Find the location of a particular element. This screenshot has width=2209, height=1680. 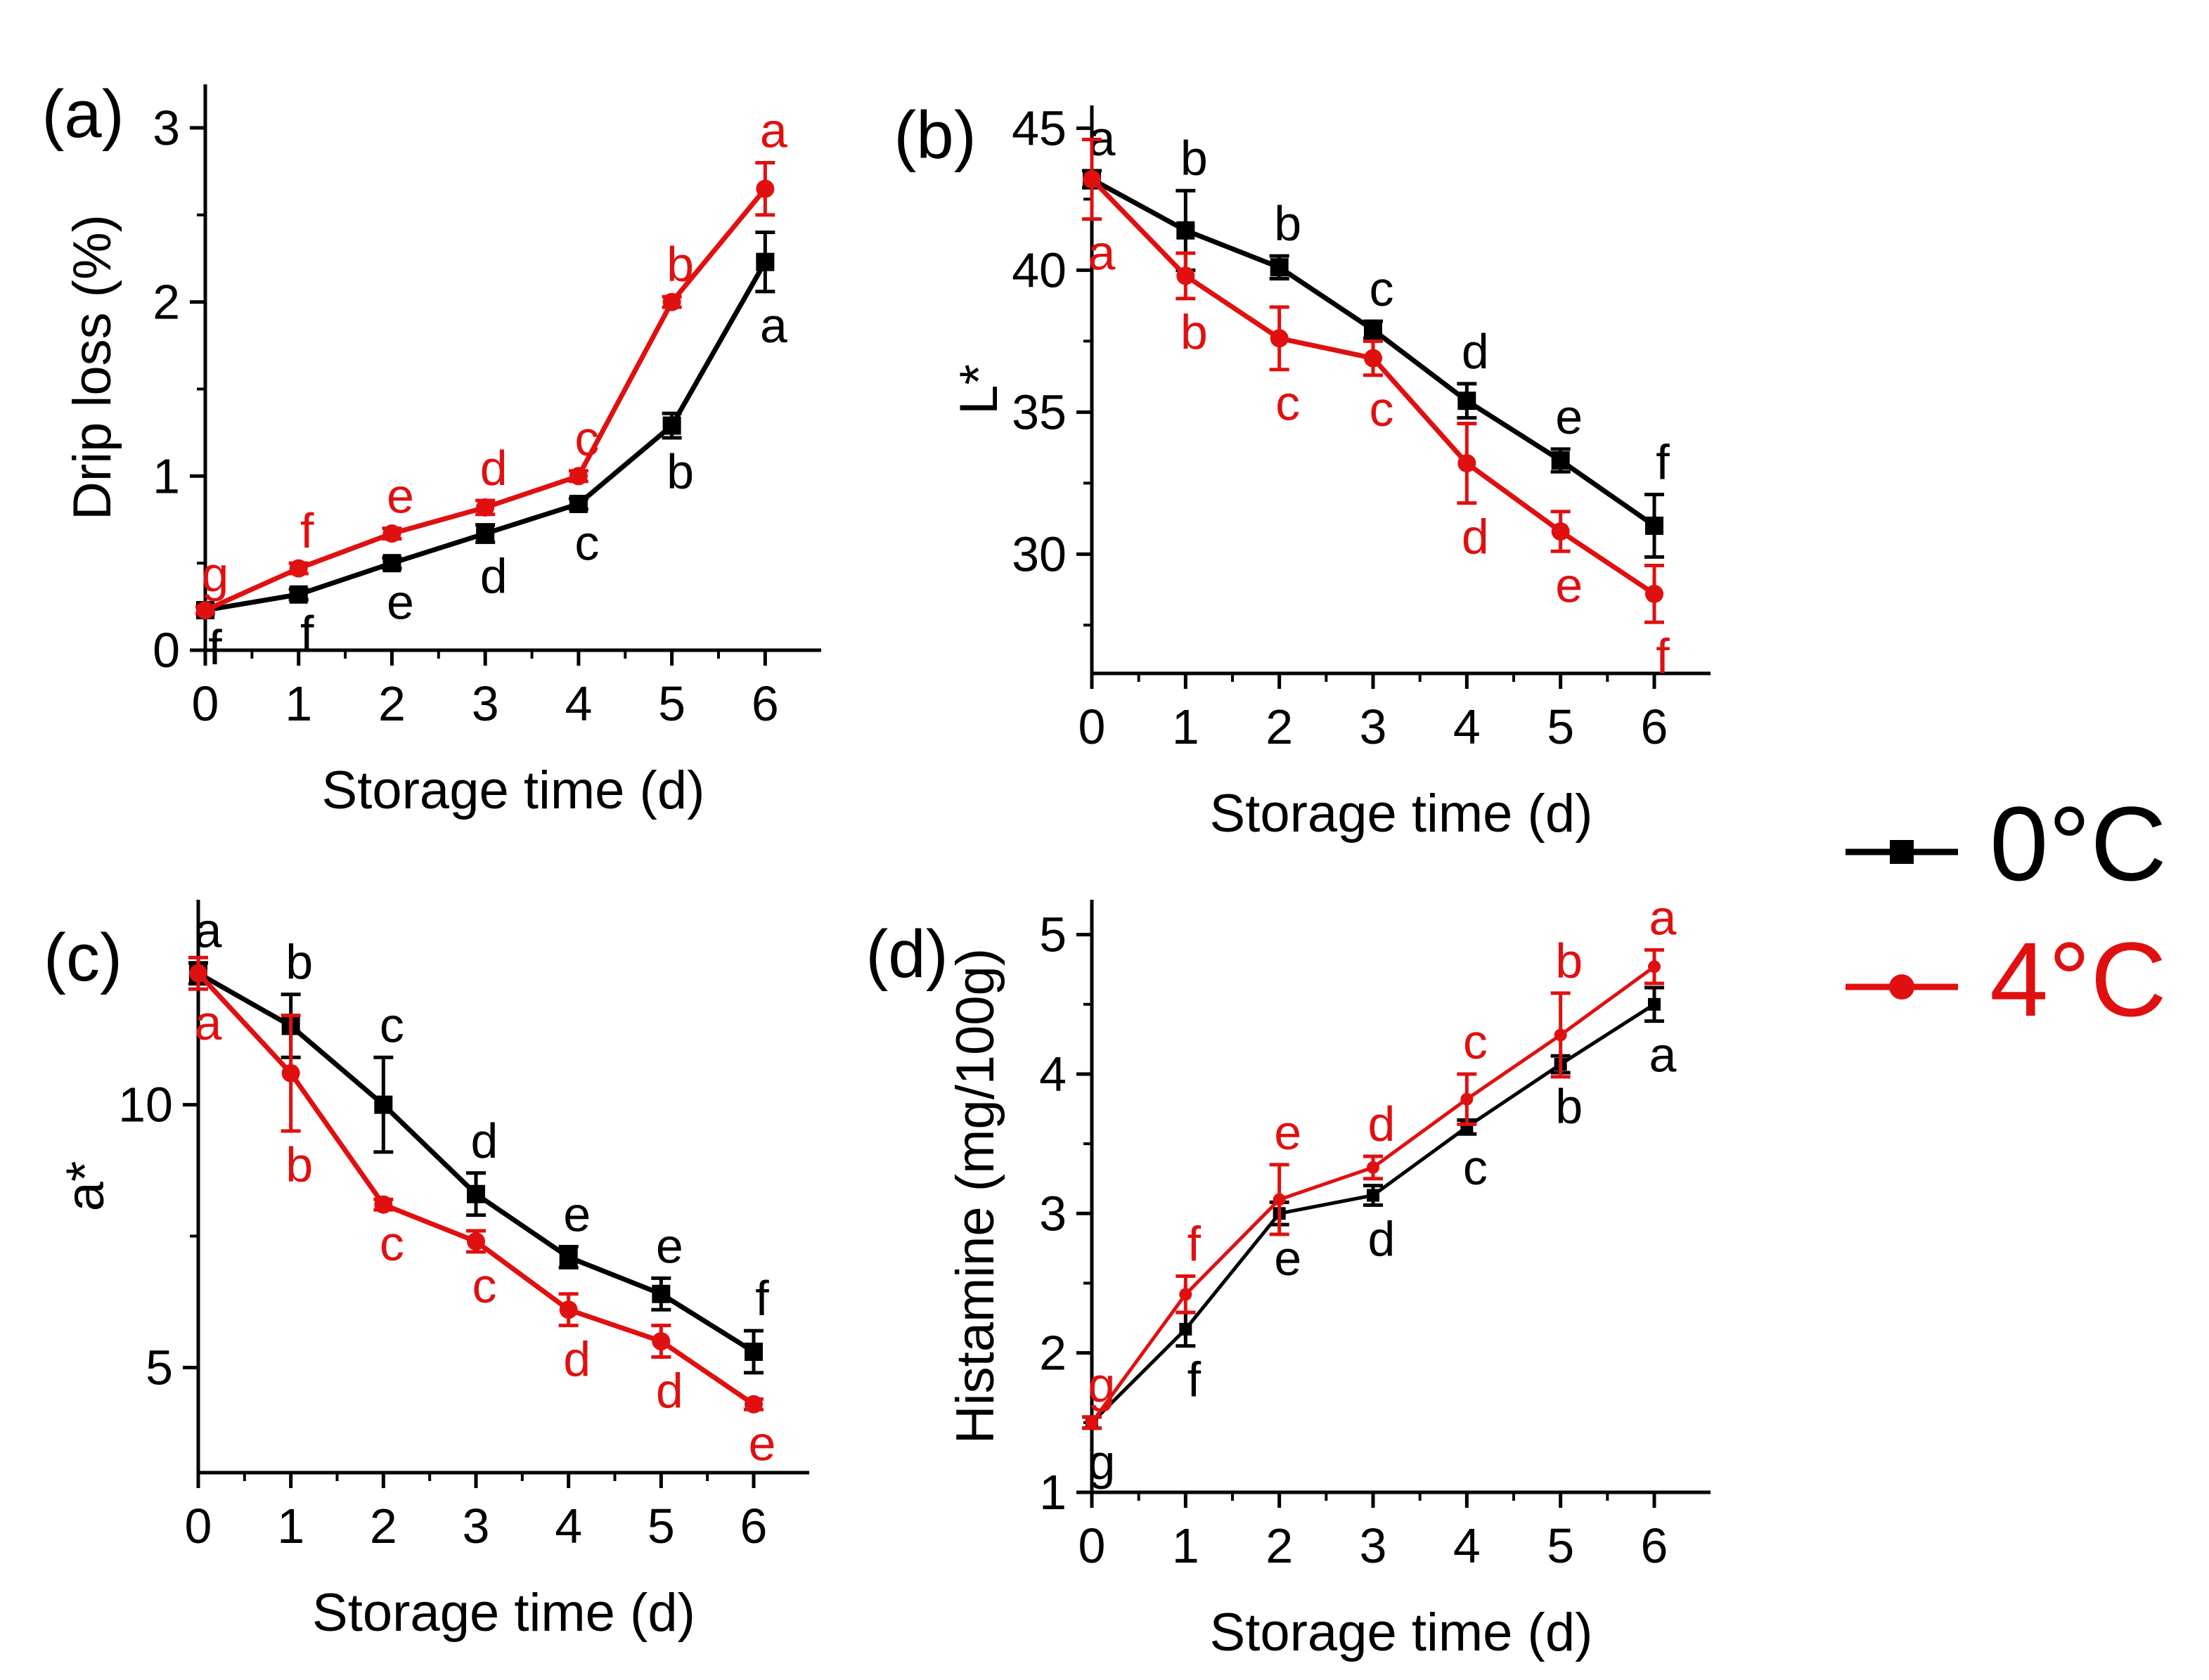

legend-entry-0c: 0°C is located at coordinates (2007, 843).